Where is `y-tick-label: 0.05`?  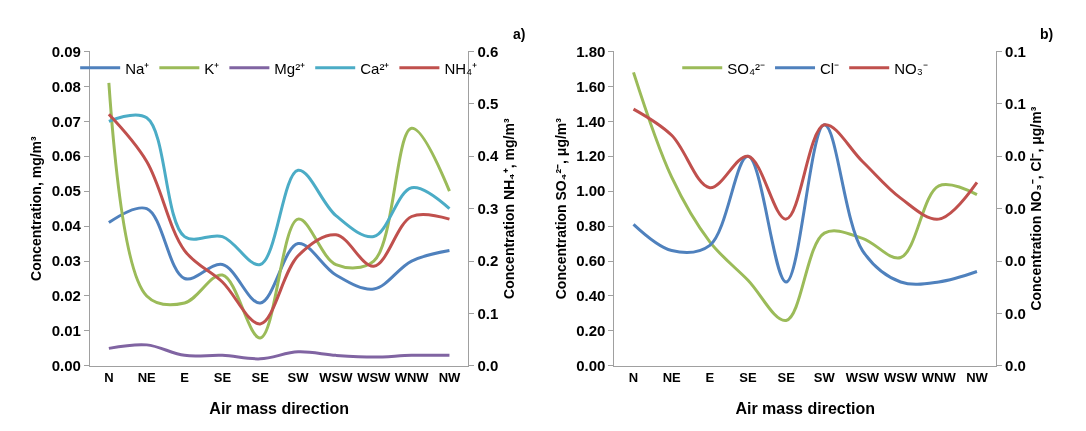
y-tick-label: 0.05 is located at coordinates (66, 191).